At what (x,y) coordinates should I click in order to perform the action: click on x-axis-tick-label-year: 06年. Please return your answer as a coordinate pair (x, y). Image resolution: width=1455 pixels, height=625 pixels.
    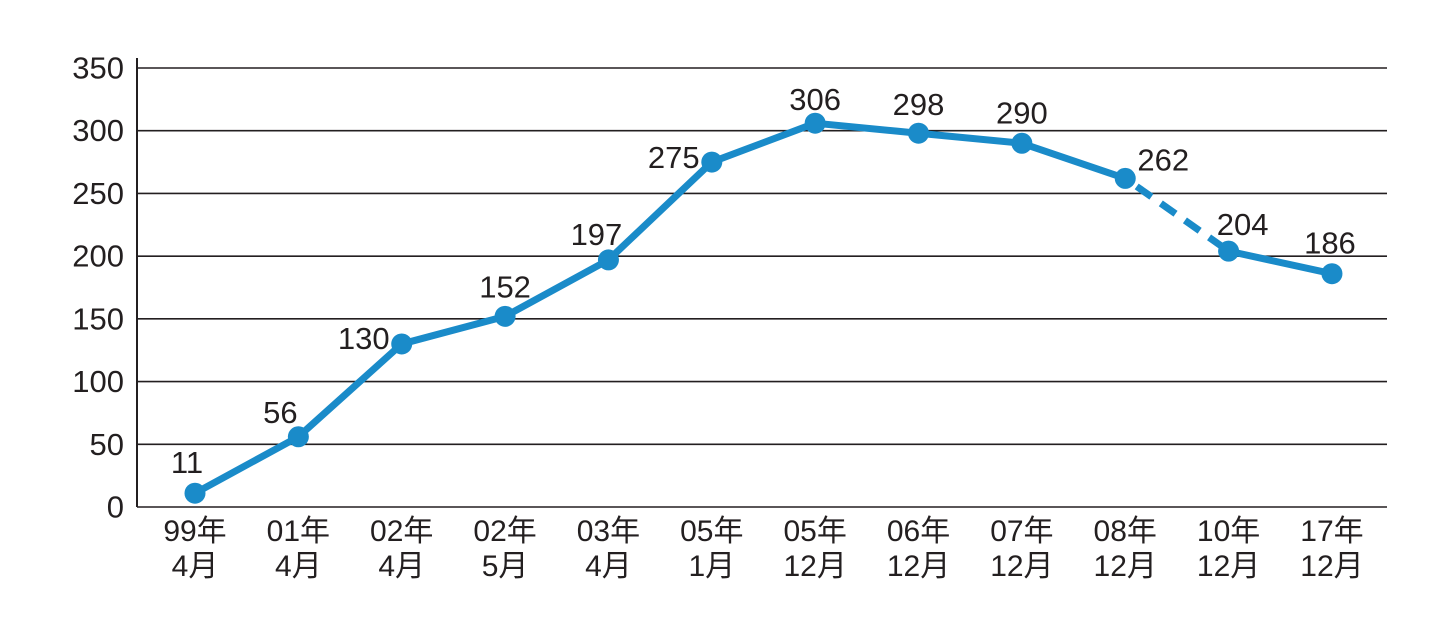
    Looking at the image, I should click on (918, 531).